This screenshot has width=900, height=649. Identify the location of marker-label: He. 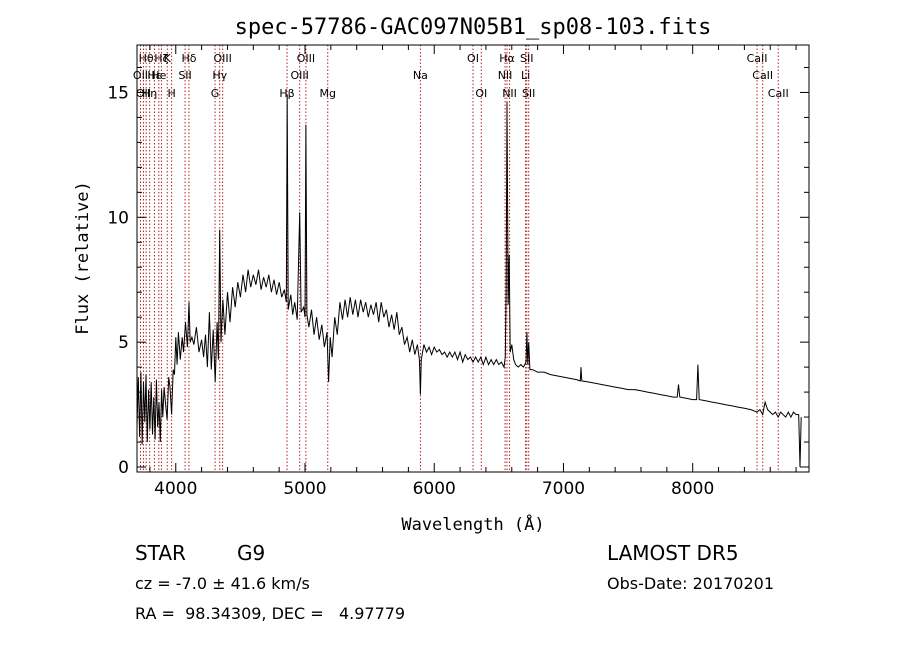
(158, 75).